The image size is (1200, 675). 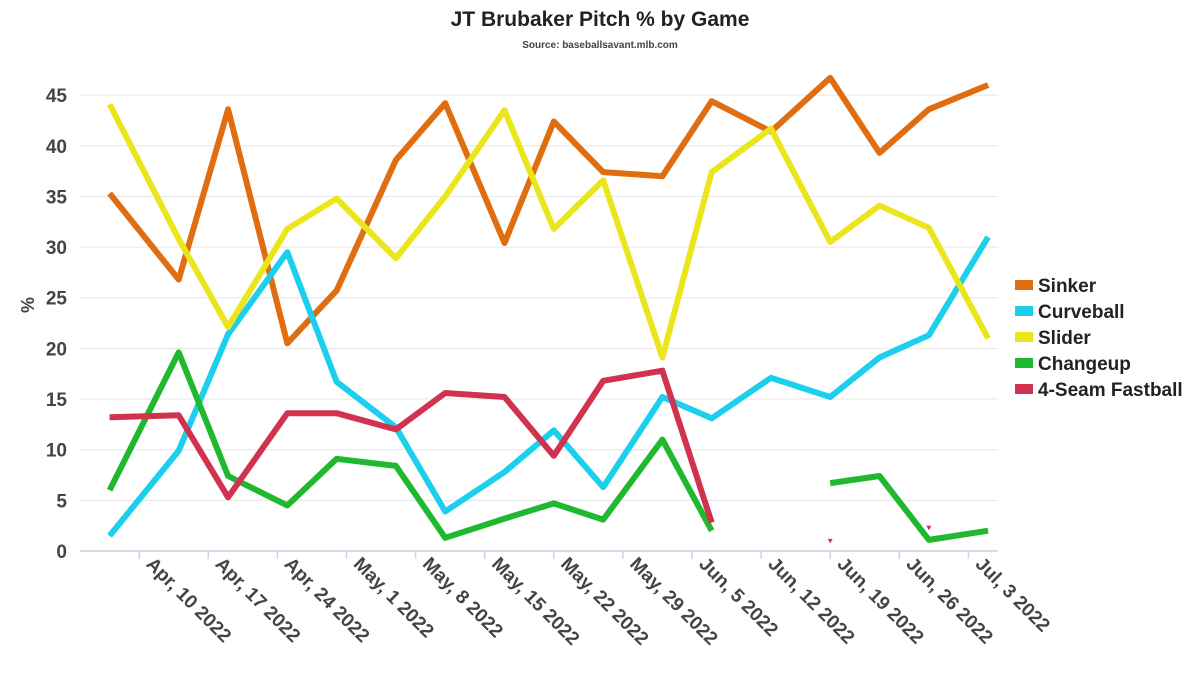 What do you see at coordinates (56, 248) in the screenshot?
I see `y-tick-label: 30` at bounding box center [56, 248].